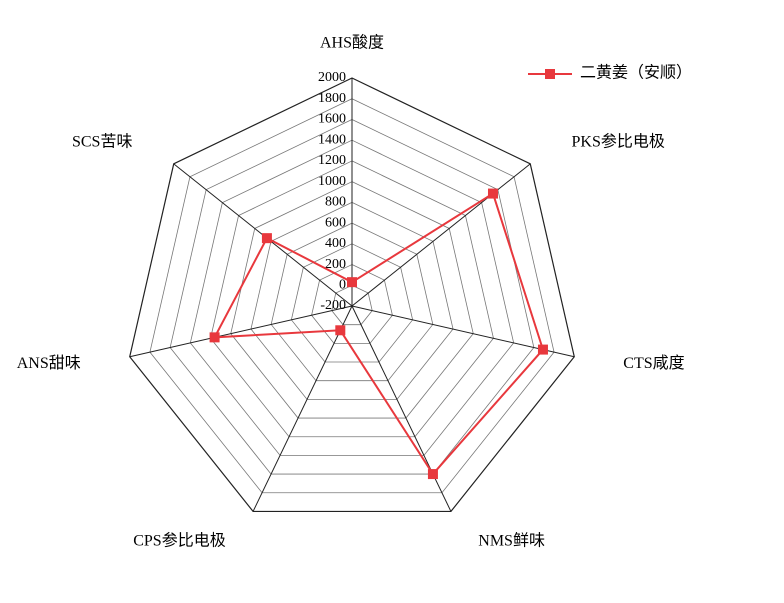 This screenshot has width=784, height=603. I want to click on r-tick-label: 1800, so click(332, 98).